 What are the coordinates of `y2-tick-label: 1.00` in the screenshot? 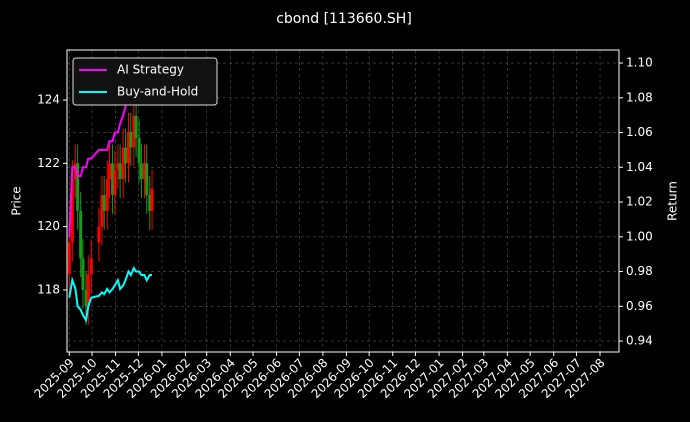 It's located at (639, 236).